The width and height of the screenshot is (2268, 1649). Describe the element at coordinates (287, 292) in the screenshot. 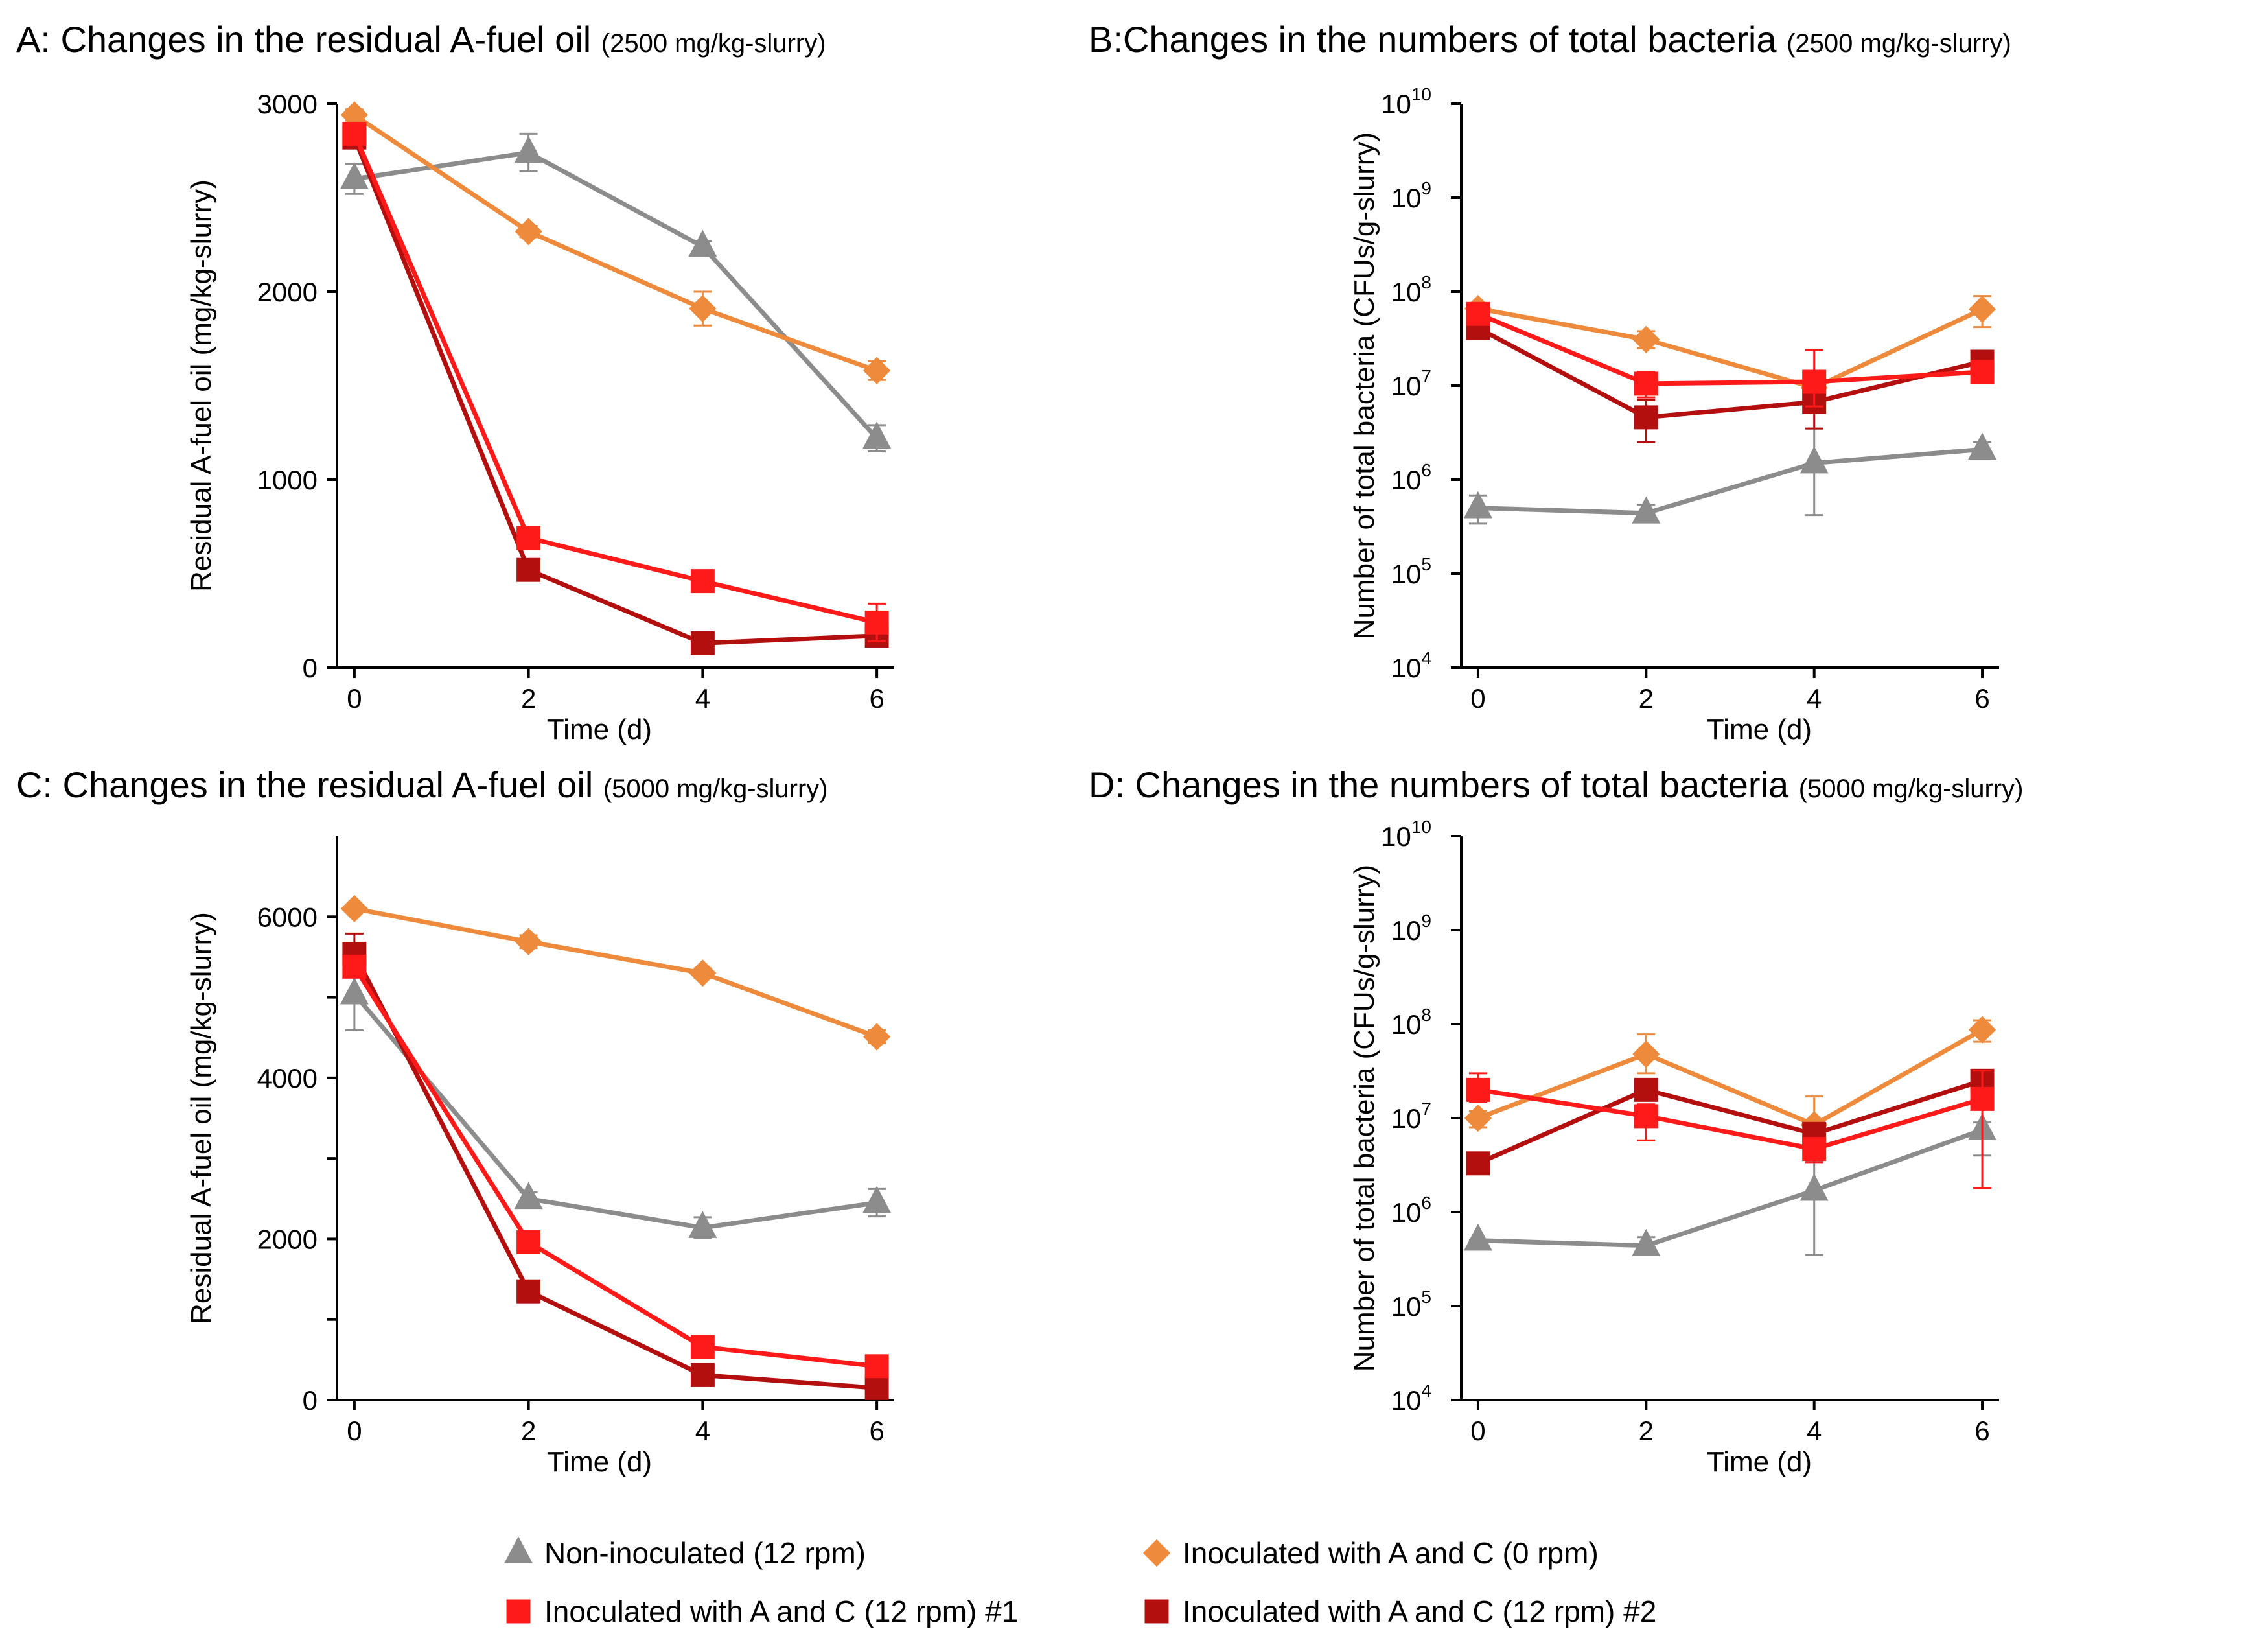

I see `y-tick-label: 2000` at that location.